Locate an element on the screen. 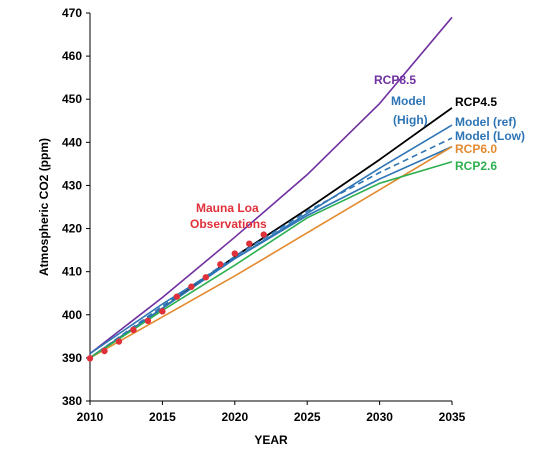  label-model-high-line1: Model is located at coordinates (408, 101).